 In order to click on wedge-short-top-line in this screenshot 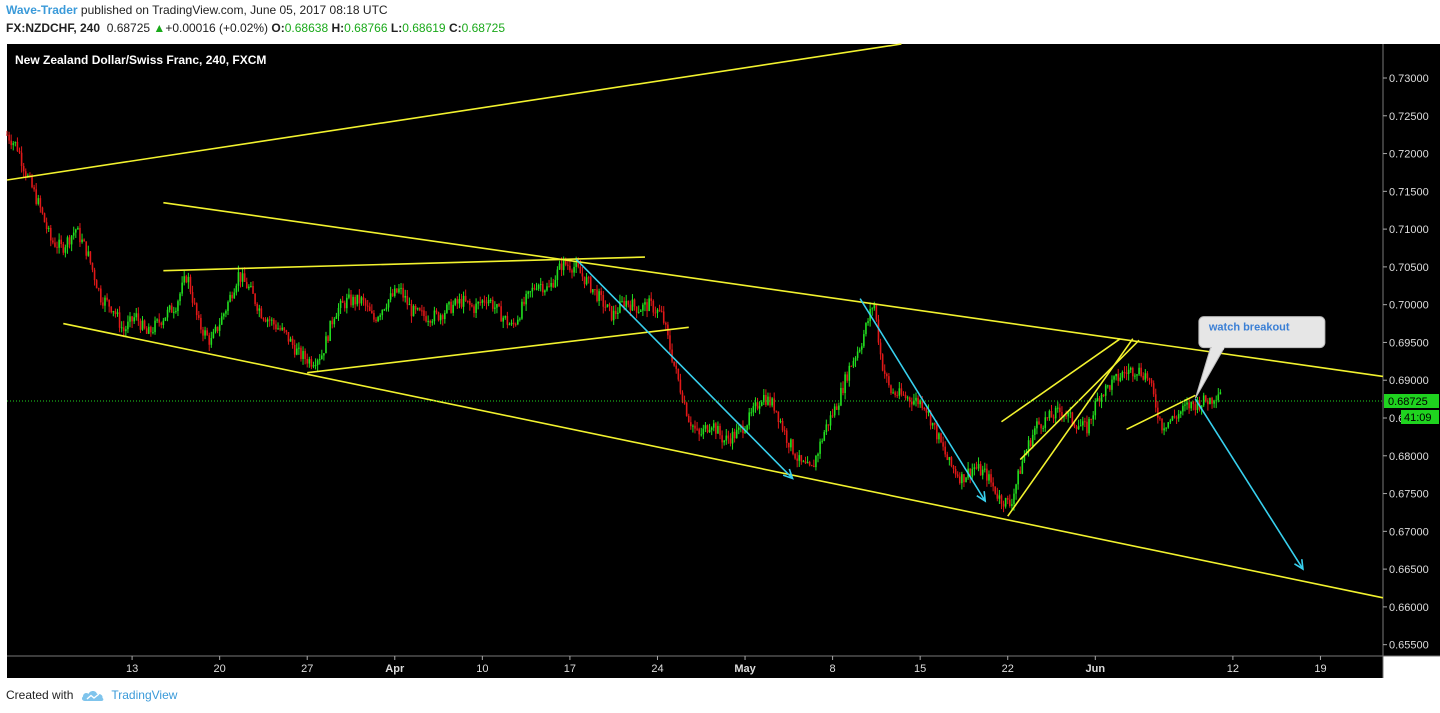, I will do `click(1061, 380)`.